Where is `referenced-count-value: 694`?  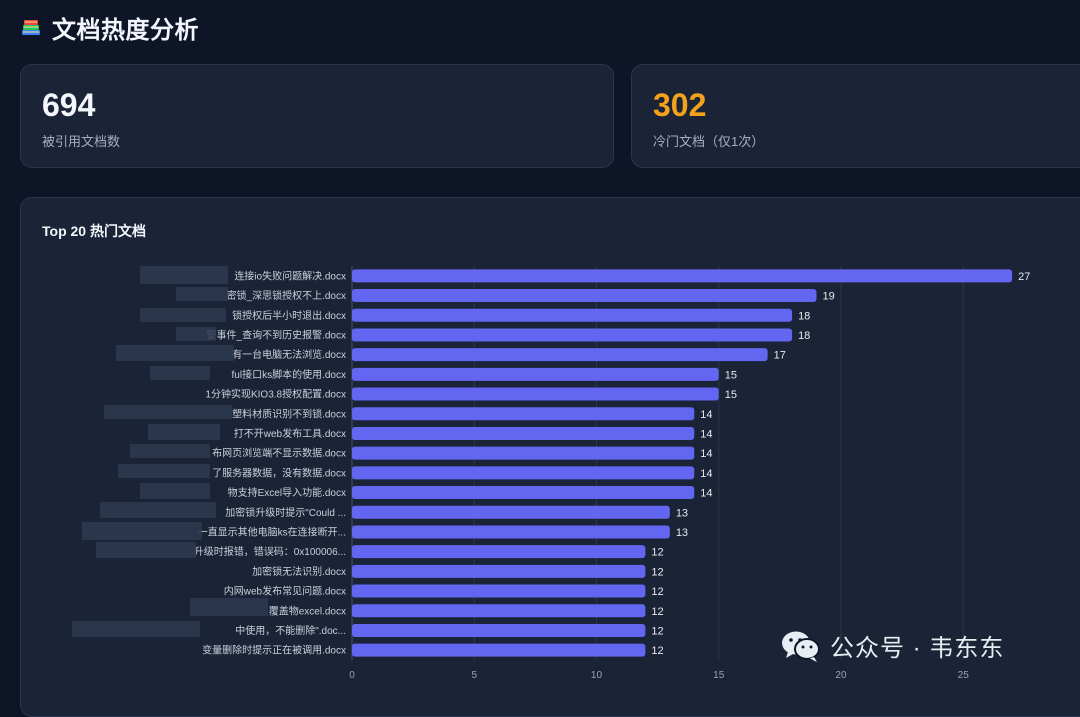
referenced-count-value: 694 is located at coordinates (69, 105).